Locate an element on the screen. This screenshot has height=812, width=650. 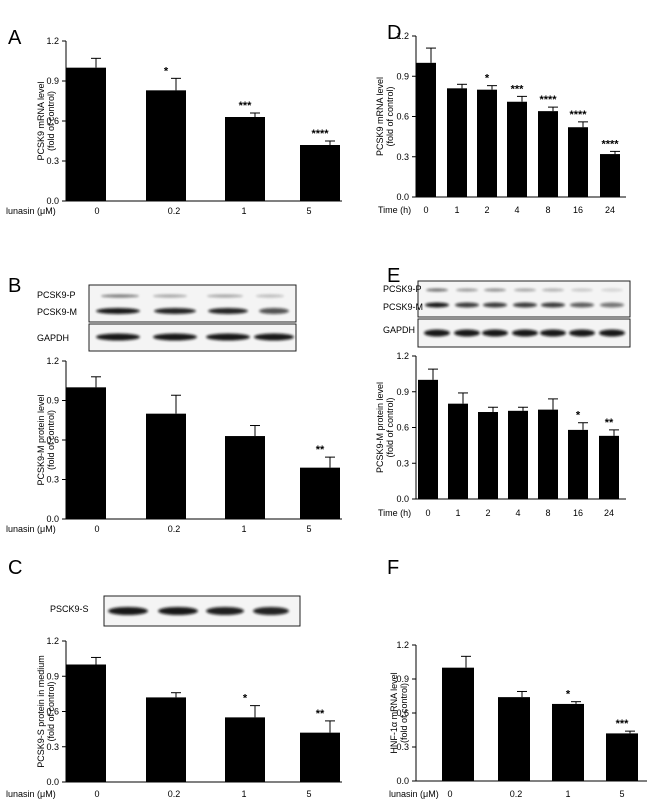
x-tick-label: 2 is located at coordinates (486, 210).